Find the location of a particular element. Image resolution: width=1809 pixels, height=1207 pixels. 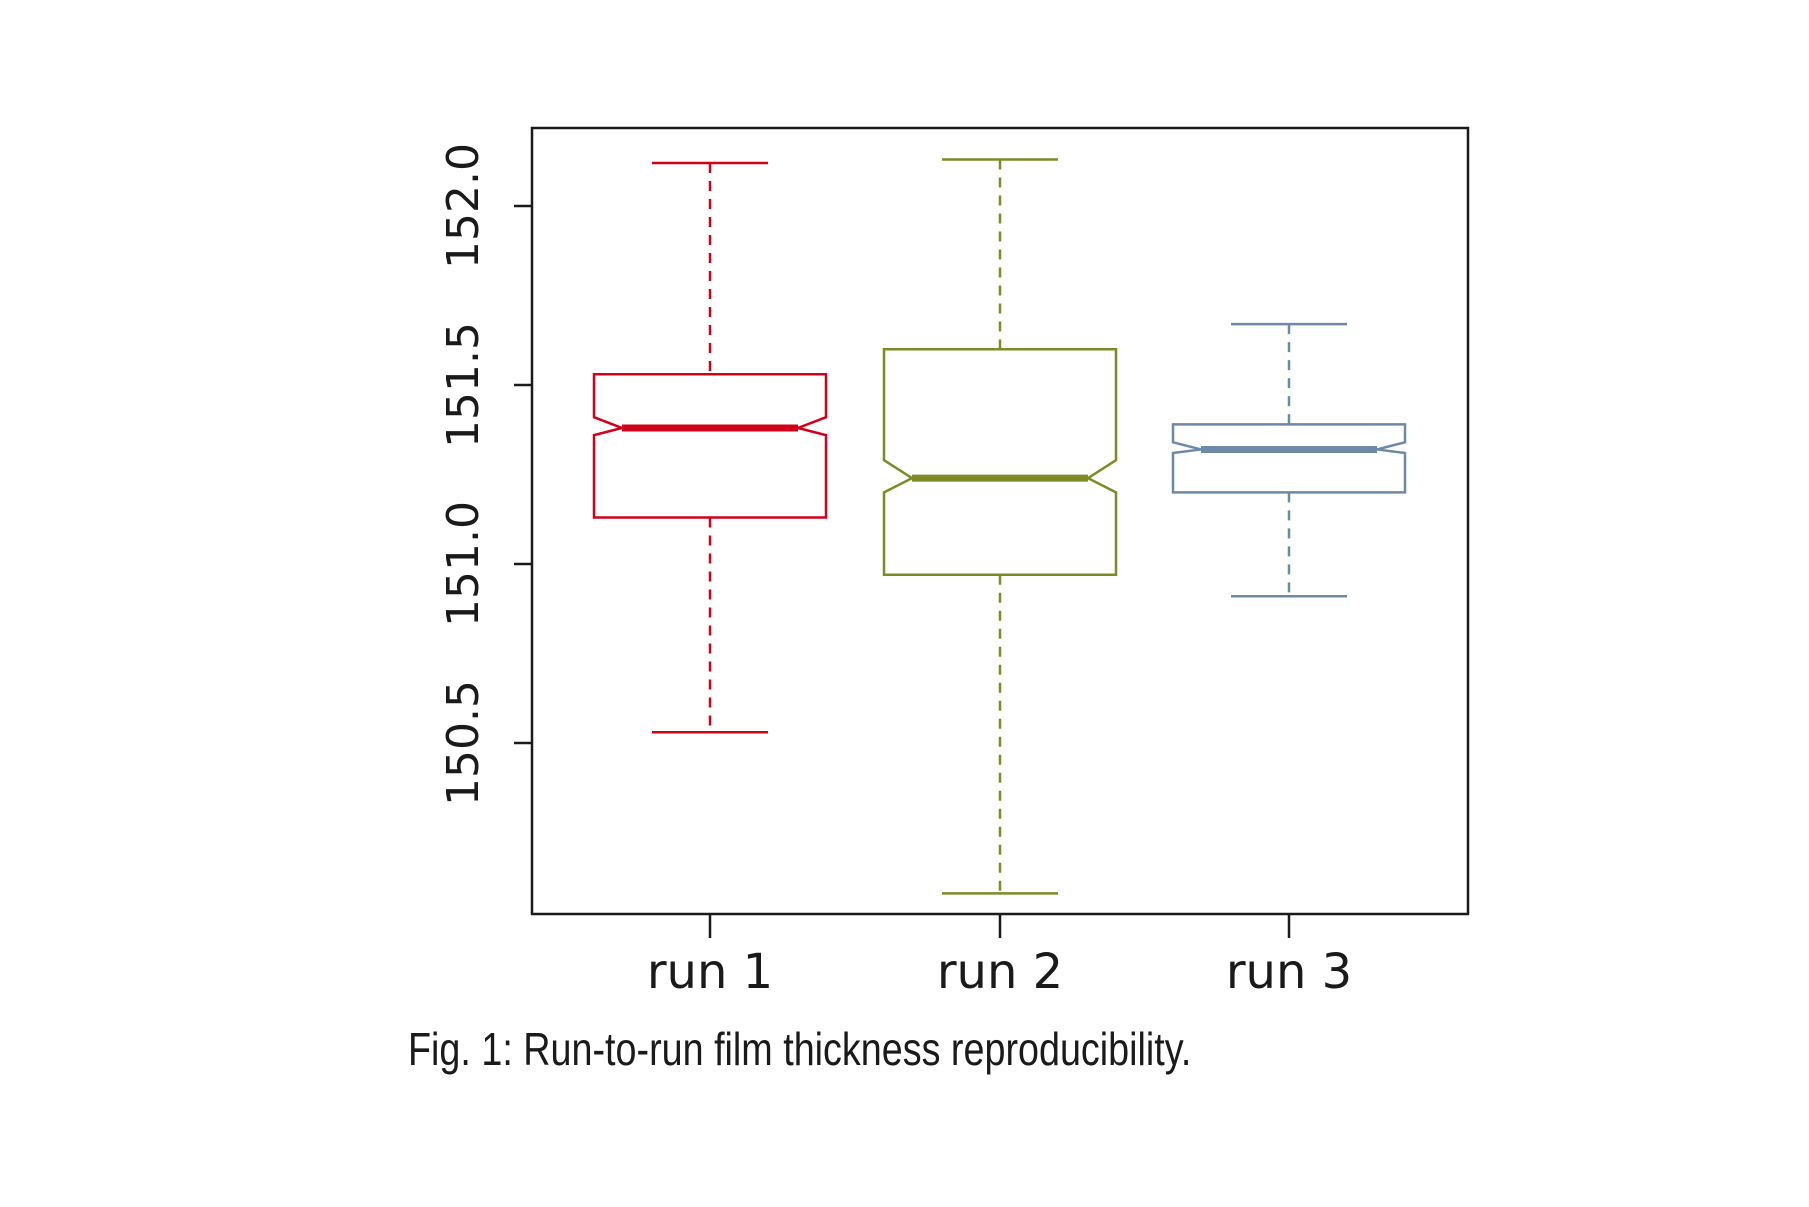

x-category-label: run 2 is located at coordinates (1000, 972).